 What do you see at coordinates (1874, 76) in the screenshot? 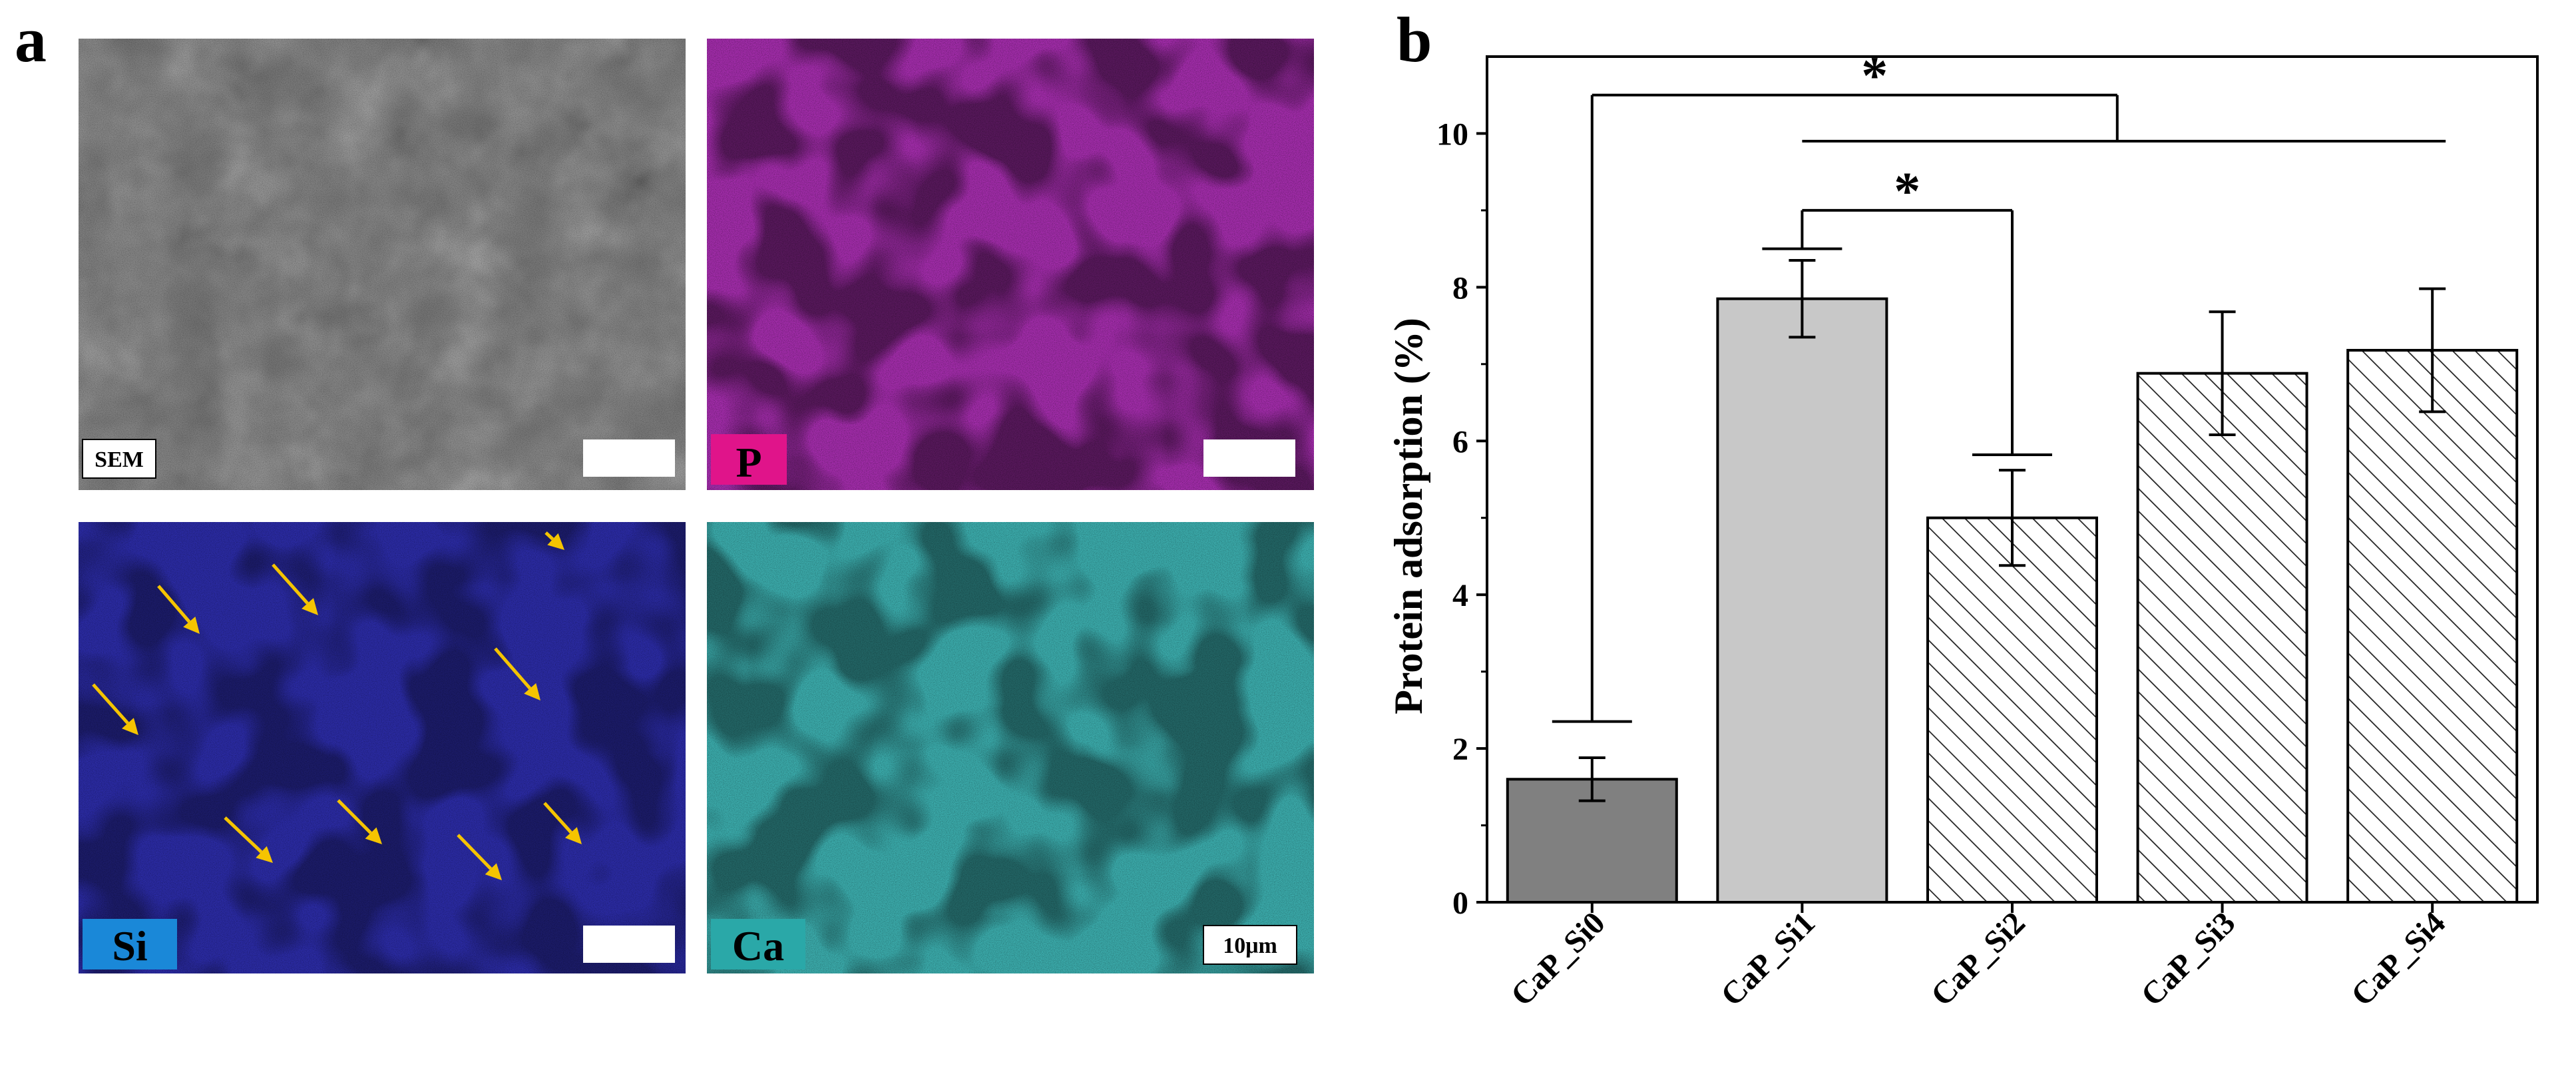
I see `sig-star-1: *` at bounding box center [1874, 76].